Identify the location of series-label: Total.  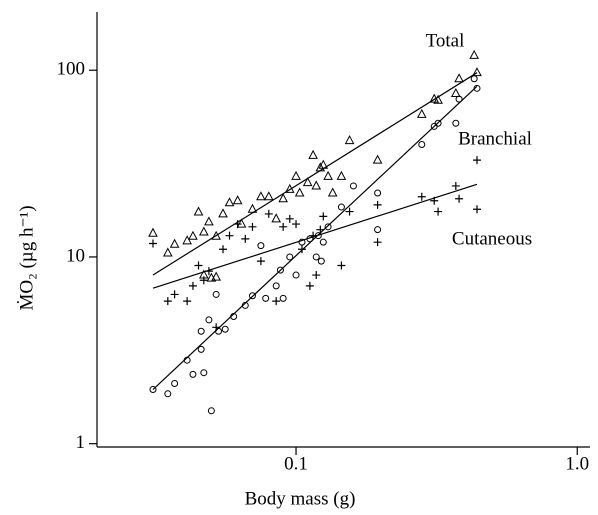
(445, 40).